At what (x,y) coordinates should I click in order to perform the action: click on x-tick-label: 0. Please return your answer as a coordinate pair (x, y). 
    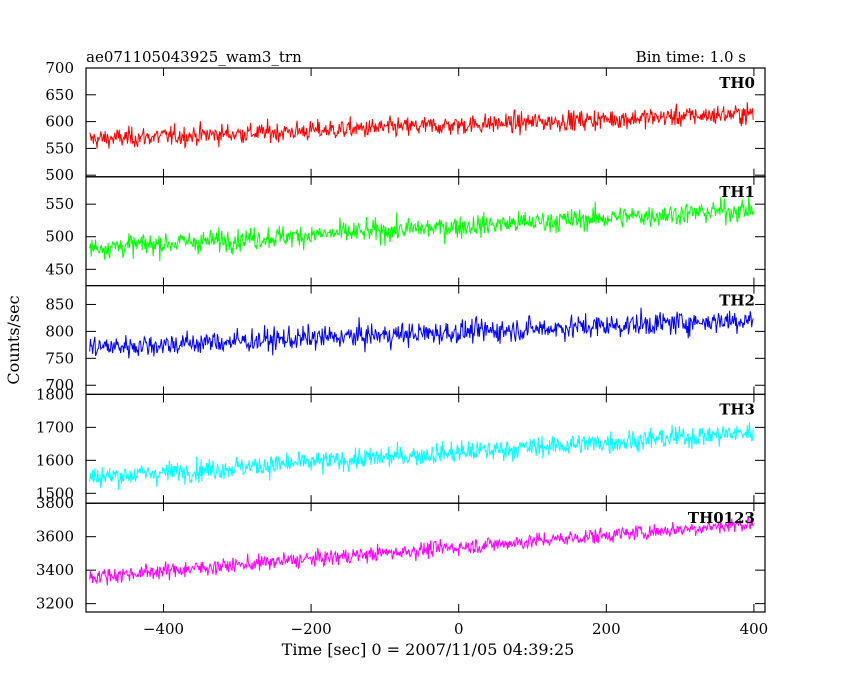
    Looking at the image, I should click on (459, 629).